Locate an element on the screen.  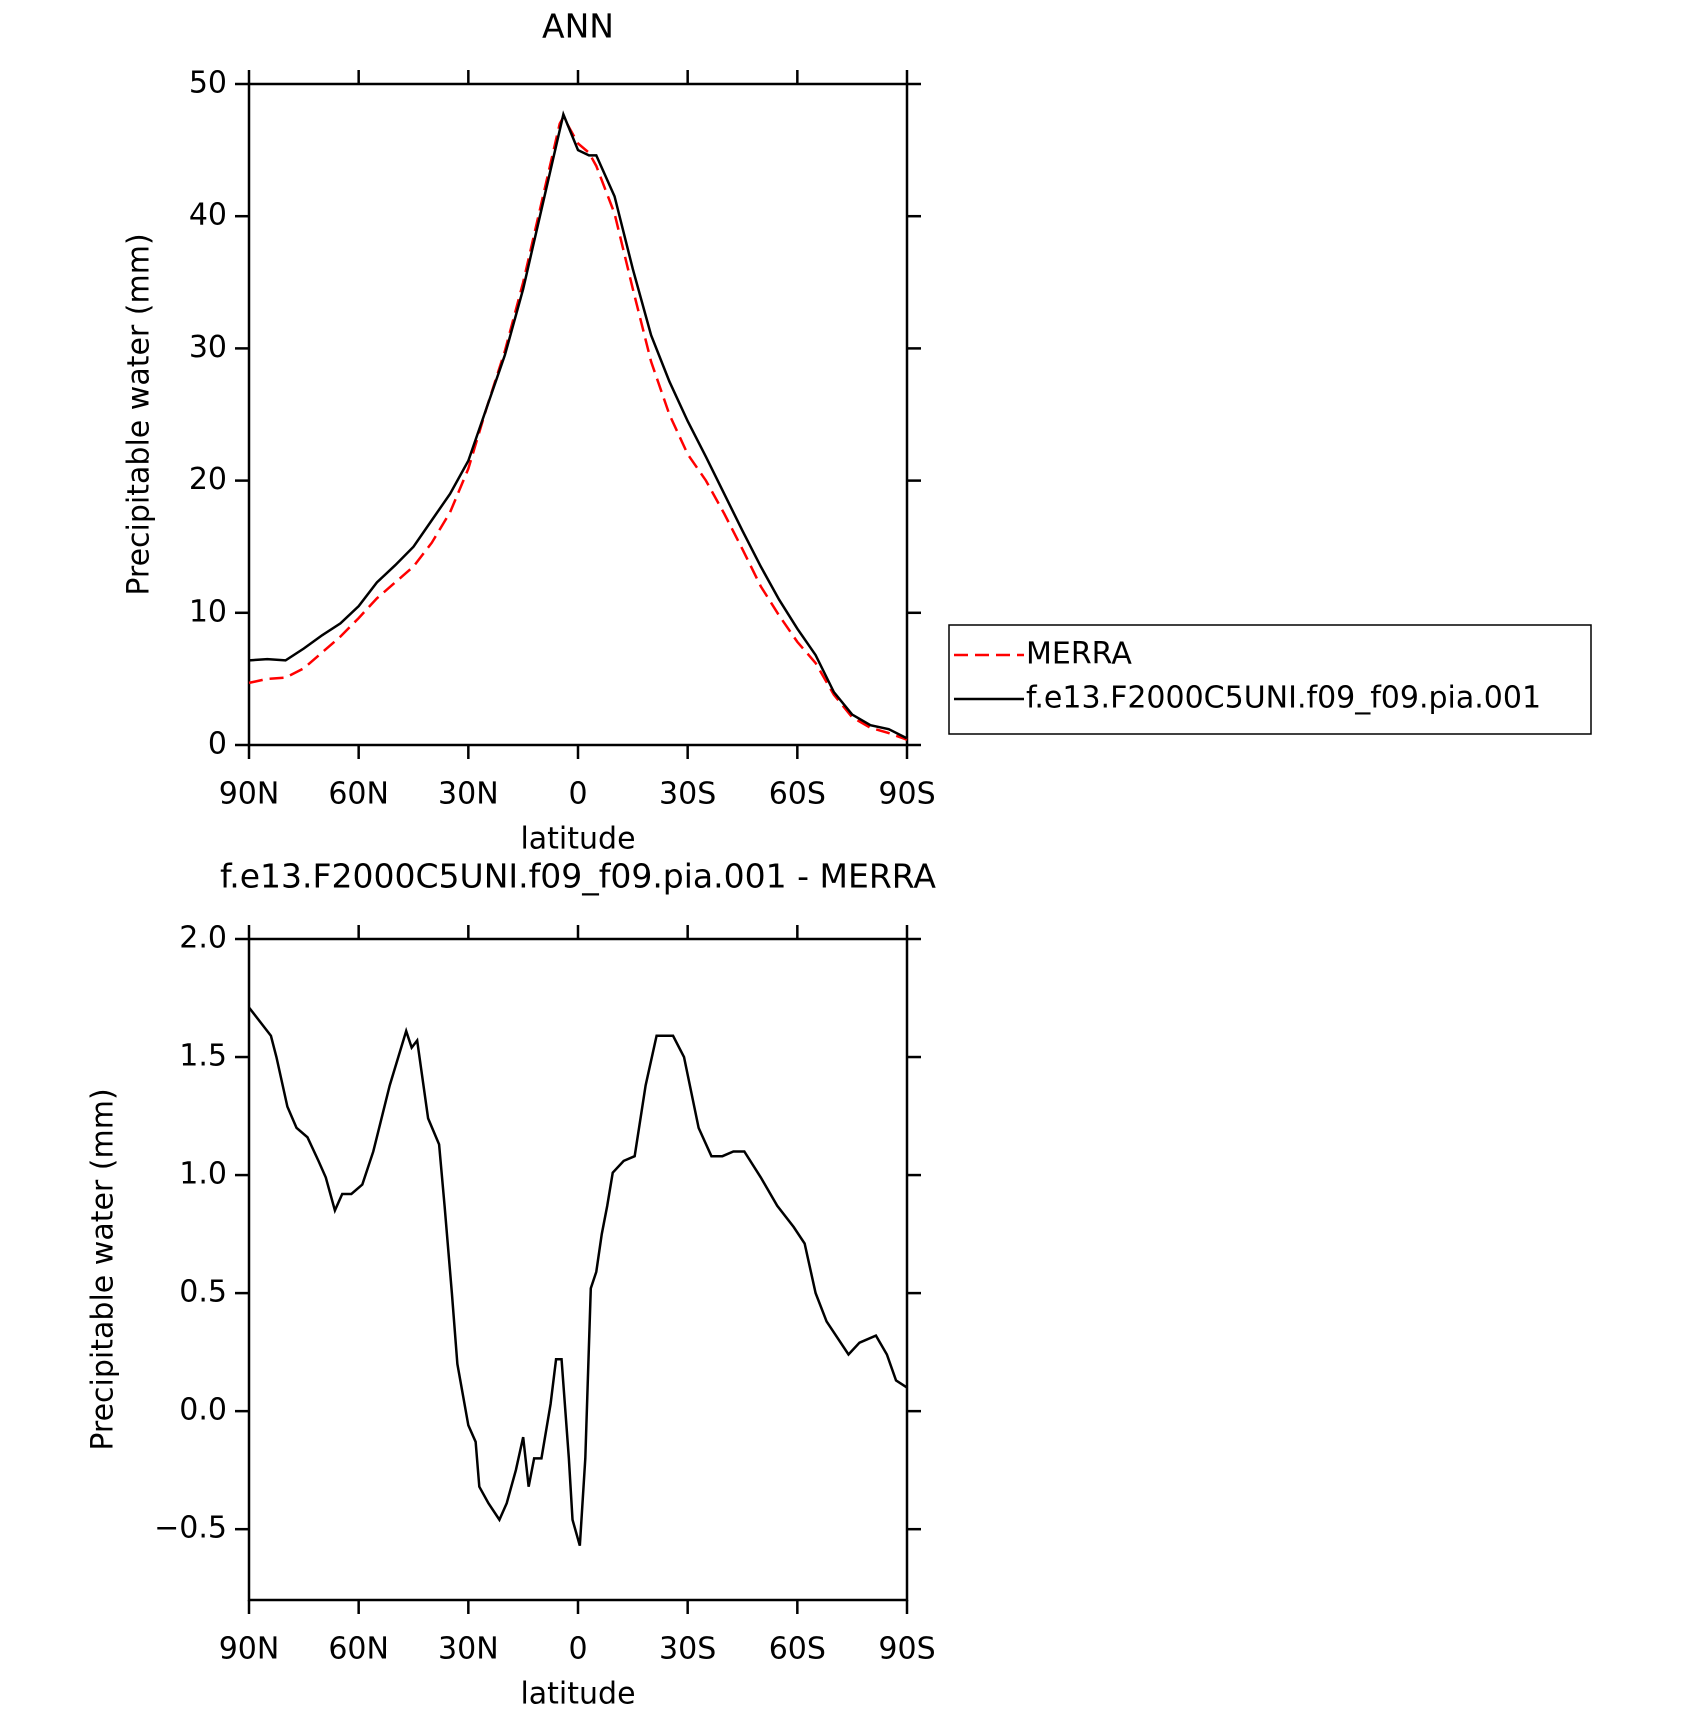
y-tick-label: 40 is located at coordinates (208, 215).